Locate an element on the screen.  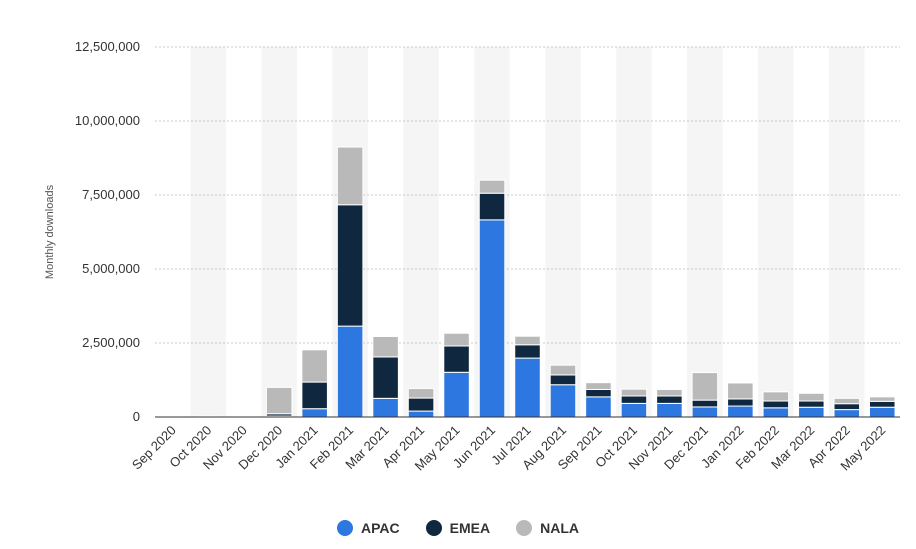
legend-item-emea: EMEA is located at coordinates (458, 528).